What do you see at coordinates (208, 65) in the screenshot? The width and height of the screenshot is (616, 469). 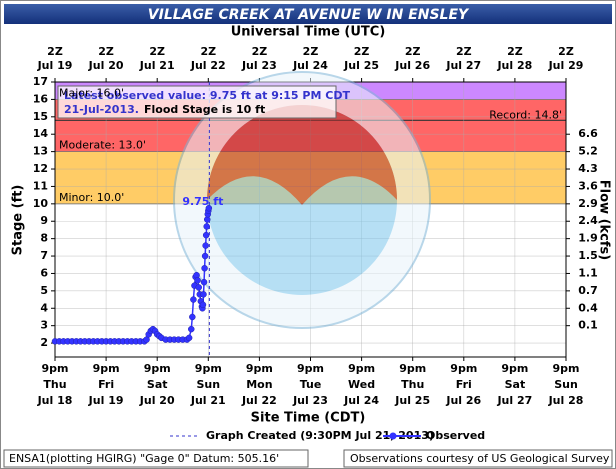 I see `x-top-tick-label: Jul 22` at bounding box center [208, 65].